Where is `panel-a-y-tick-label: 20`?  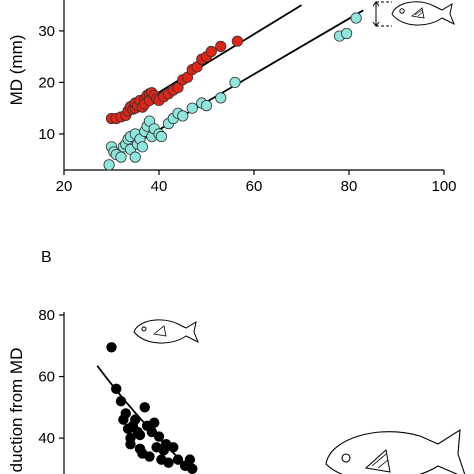 panel-a-y-tick-label: 20 is located at coordinates (46, 82).